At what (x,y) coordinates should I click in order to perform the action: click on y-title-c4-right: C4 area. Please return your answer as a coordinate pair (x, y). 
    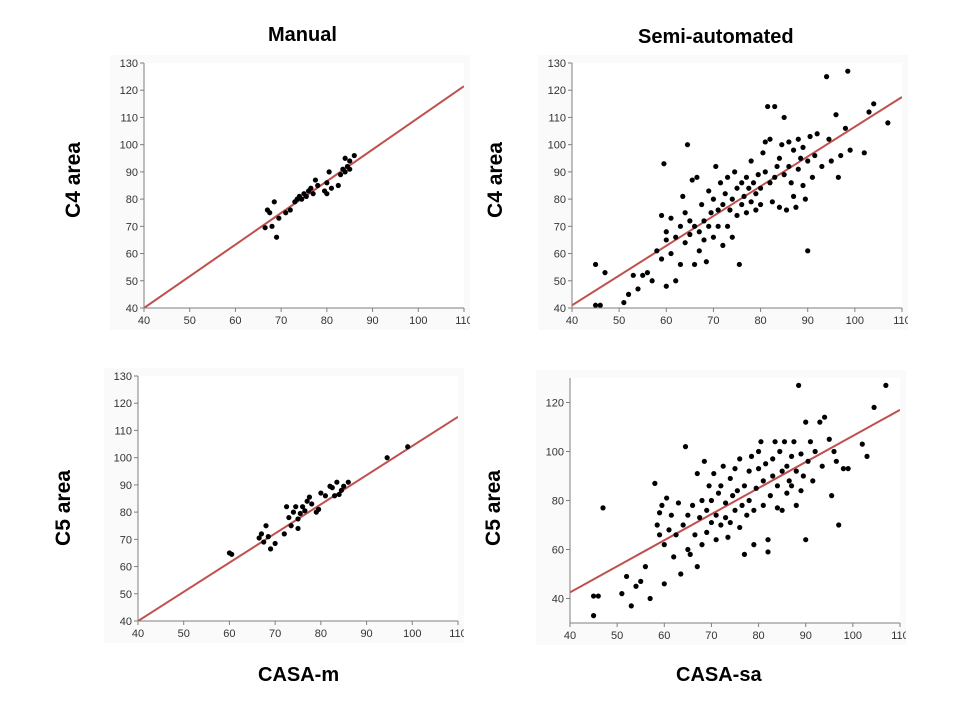
    Looking at the image, I should click on (495, 180).